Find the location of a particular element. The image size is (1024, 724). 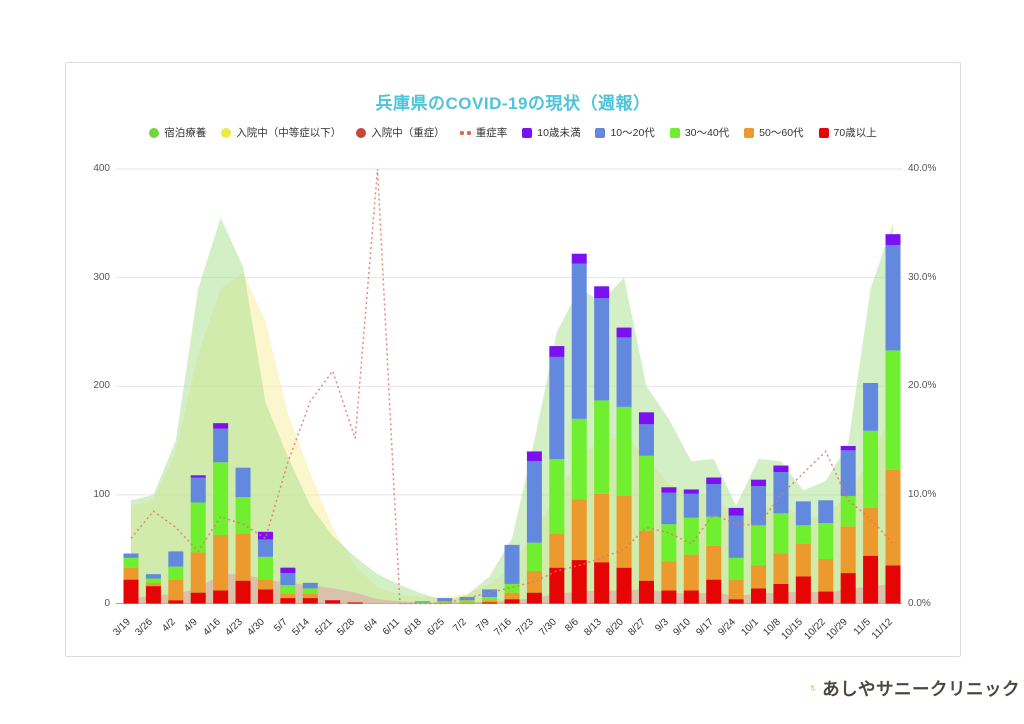

bar-4/2 is located at coordinates (176, 577).